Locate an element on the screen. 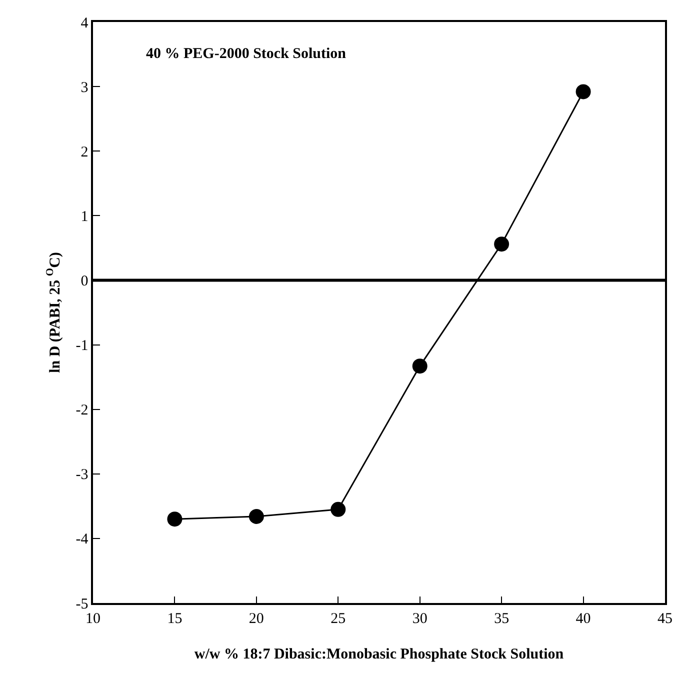 This screenshot has width=685, height=689. y-tick-label: 1 is located at coordinates (84, 216).